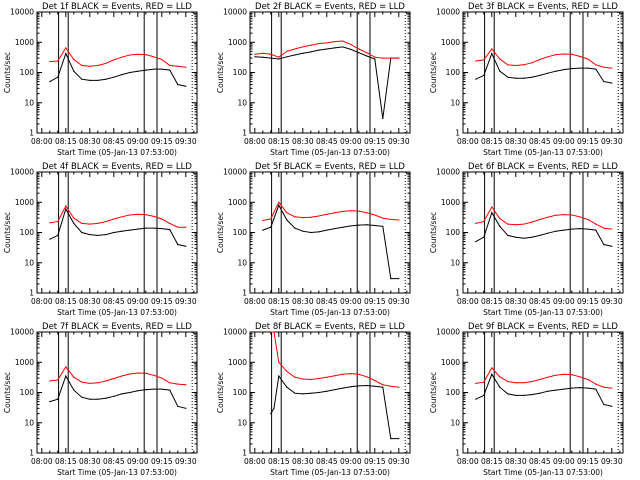 The height and width of the screenshot is (480, 640). I want to click on y-tick-label: 1, so click(457, 133).